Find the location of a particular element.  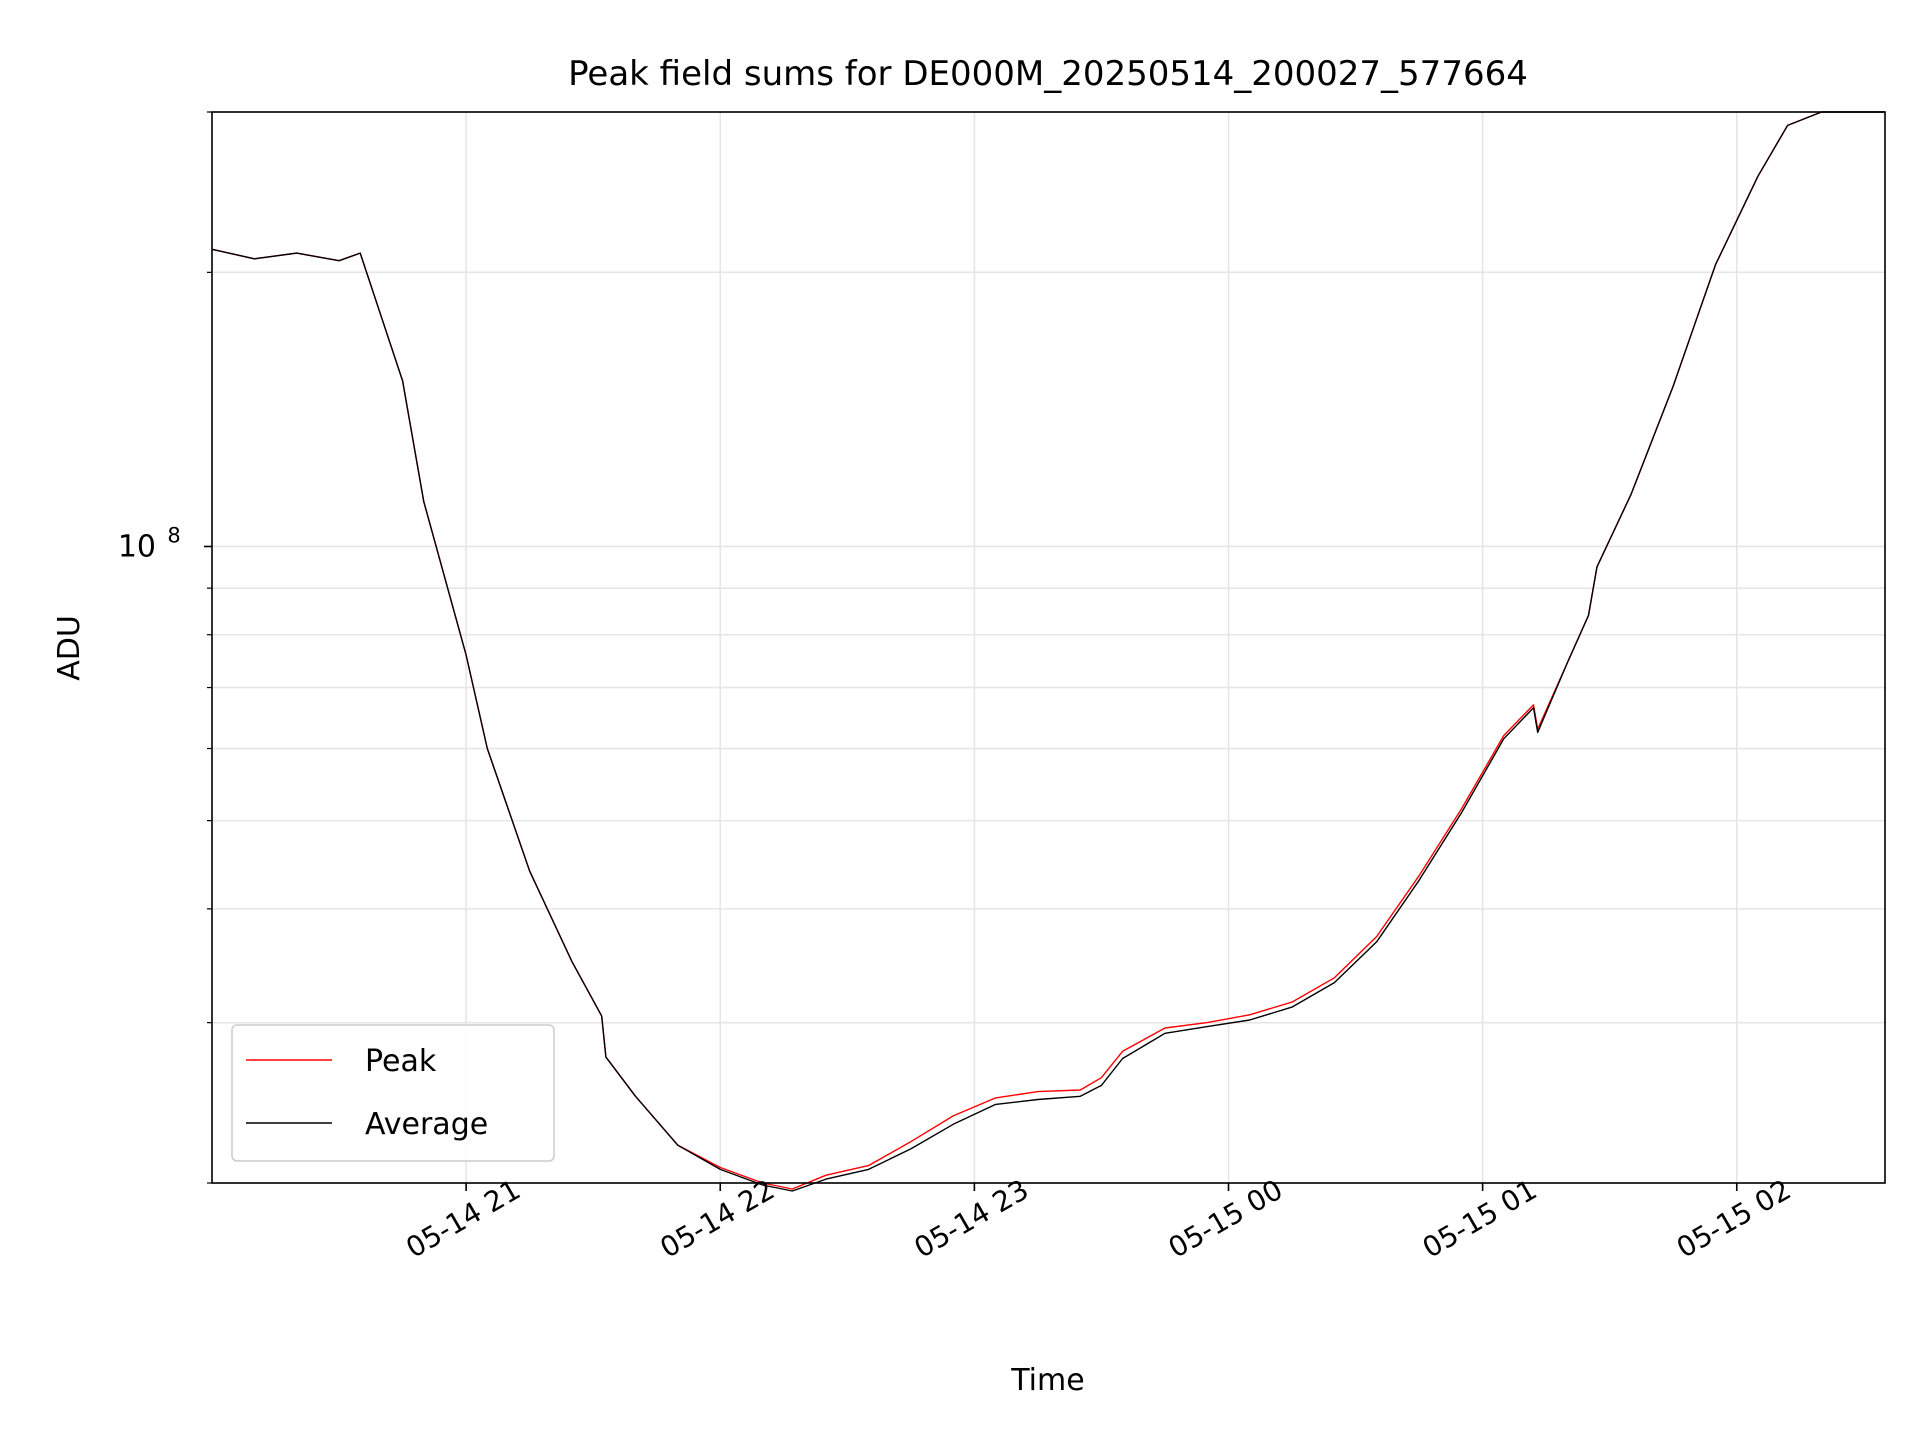

legend: Peak Average is located at coordinates (393, 1093).